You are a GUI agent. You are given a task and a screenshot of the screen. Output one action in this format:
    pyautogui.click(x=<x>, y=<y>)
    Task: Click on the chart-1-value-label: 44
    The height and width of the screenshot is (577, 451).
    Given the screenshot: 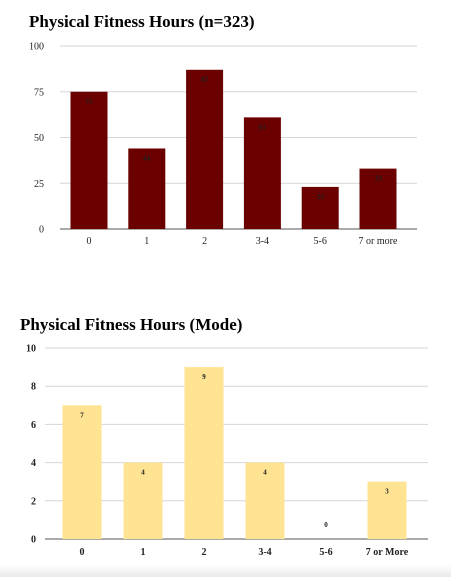 What is the action you would take?
    pyautogui.click(x=147, y=158)
    